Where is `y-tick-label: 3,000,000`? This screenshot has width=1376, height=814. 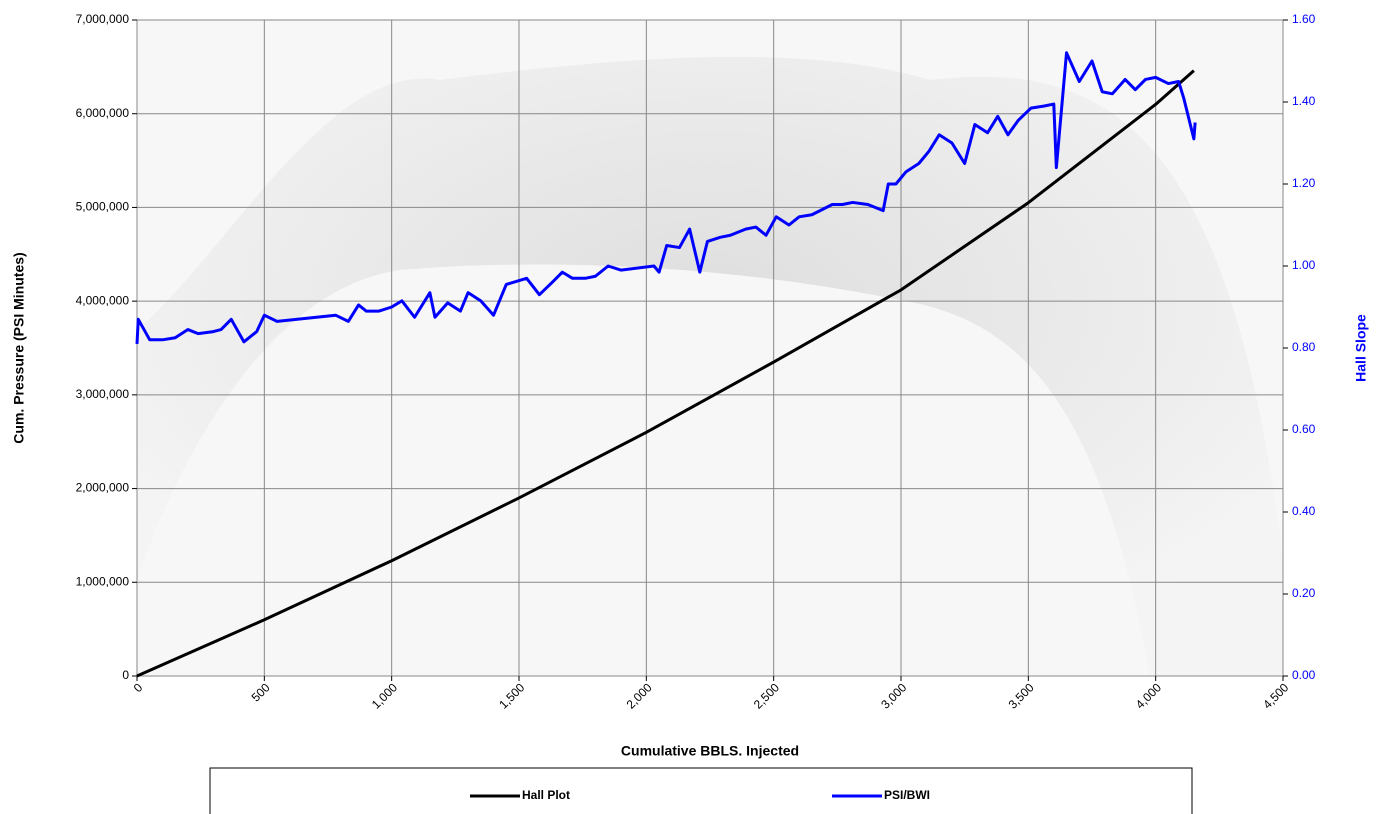 y-tick-label: 3,000,000 is located at coordinates (103, 394).